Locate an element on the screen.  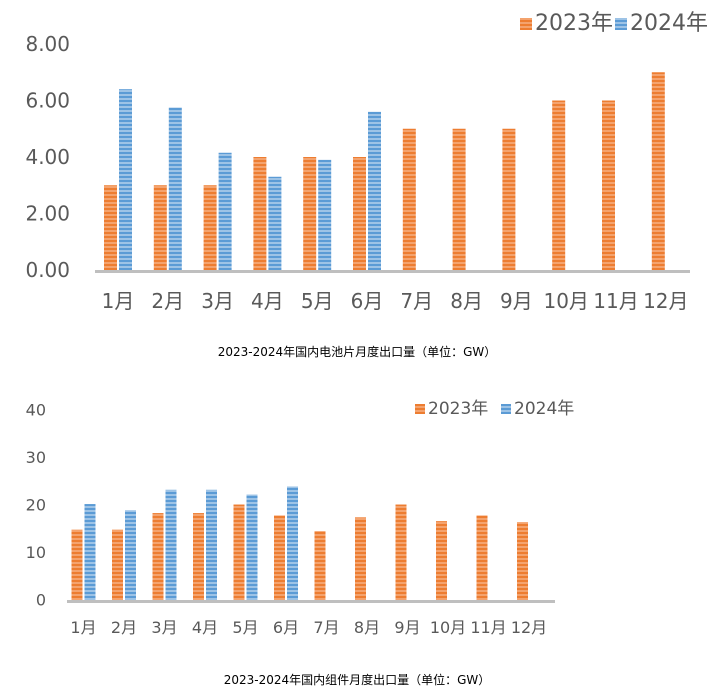
chart1-ytick: 0.00 is located at coordinates (47, 270).